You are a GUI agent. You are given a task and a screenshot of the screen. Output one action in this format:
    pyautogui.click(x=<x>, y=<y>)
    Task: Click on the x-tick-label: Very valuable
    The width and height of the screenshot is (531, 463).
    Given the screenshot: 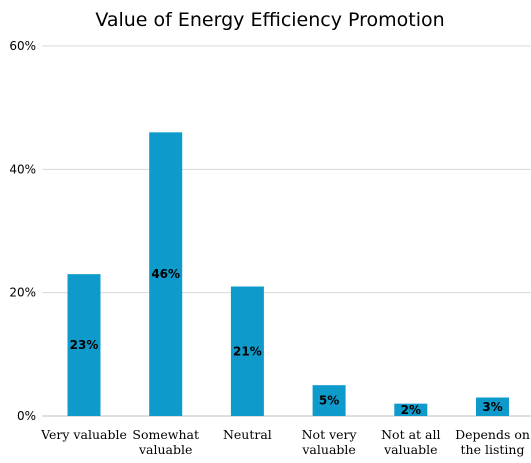 What is the action you would take?
    pyautogui.click(x=83, y=434)
    